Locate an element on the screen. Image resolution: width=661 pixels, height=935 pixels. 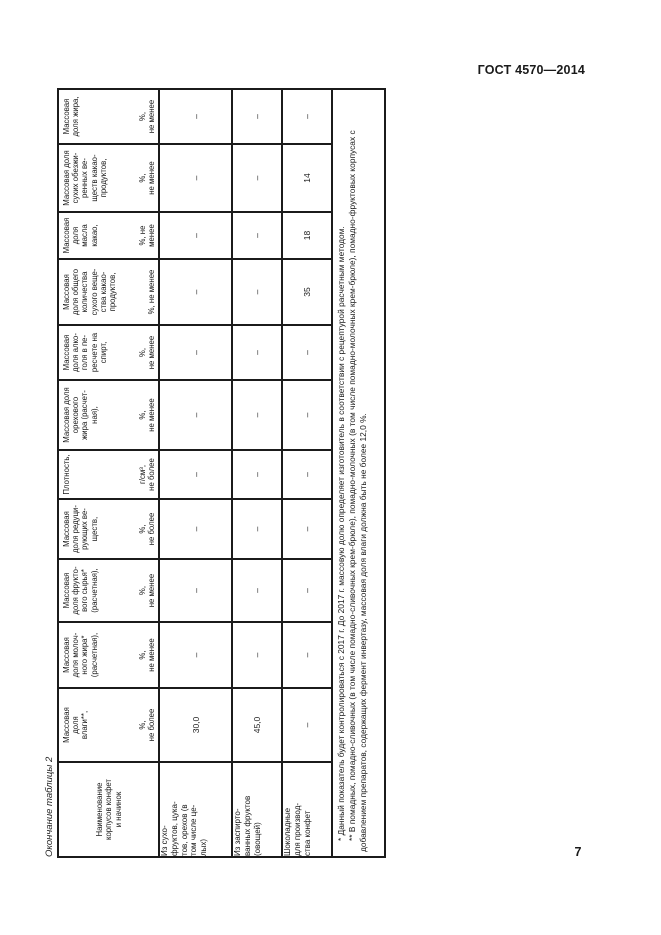
cell-value: 45,0 is located at coordinates (257, 725).